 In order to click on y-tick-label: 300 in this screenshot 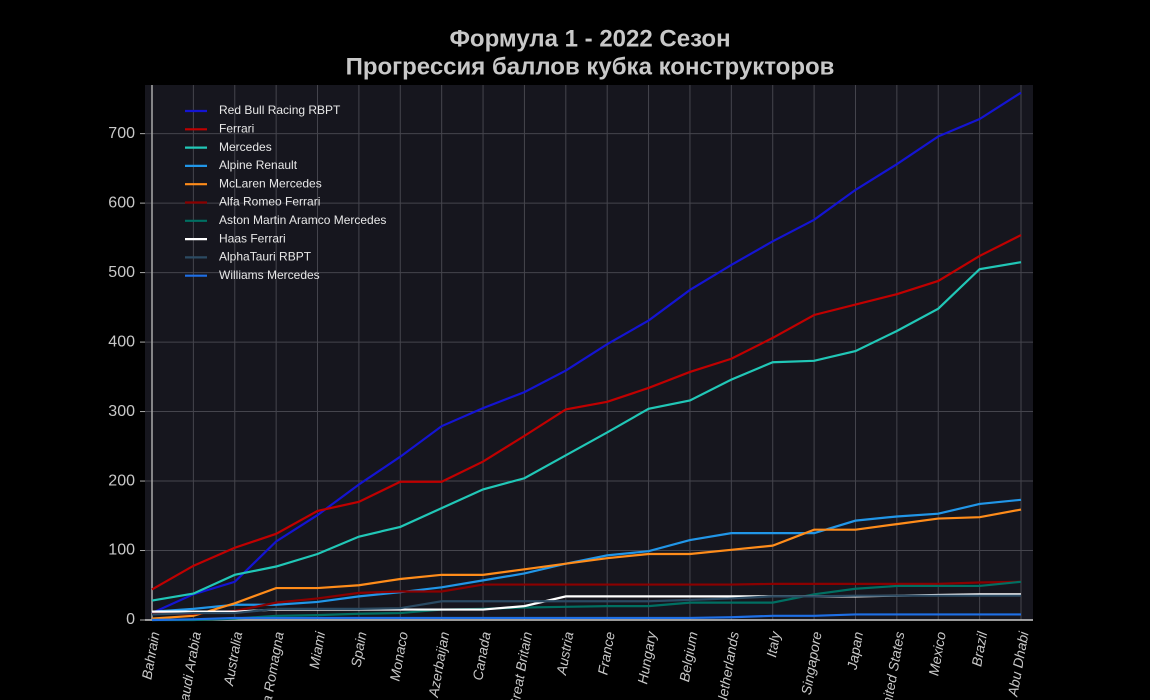, I will do `click(121, 411)`.